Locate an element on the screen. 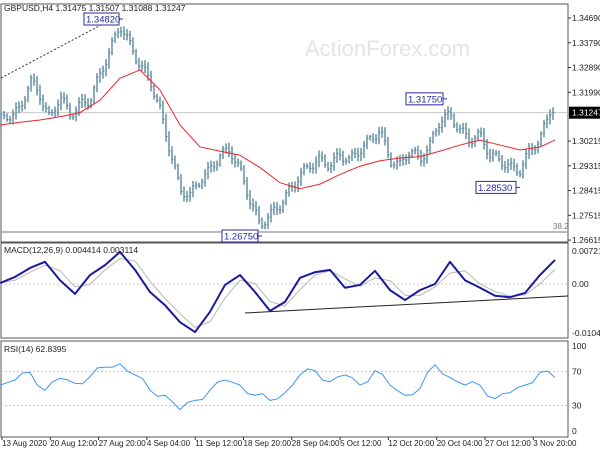 This screenshot has height=450, width=600. price-tick-label: 1.26615 is located at coordinates (586, 240).